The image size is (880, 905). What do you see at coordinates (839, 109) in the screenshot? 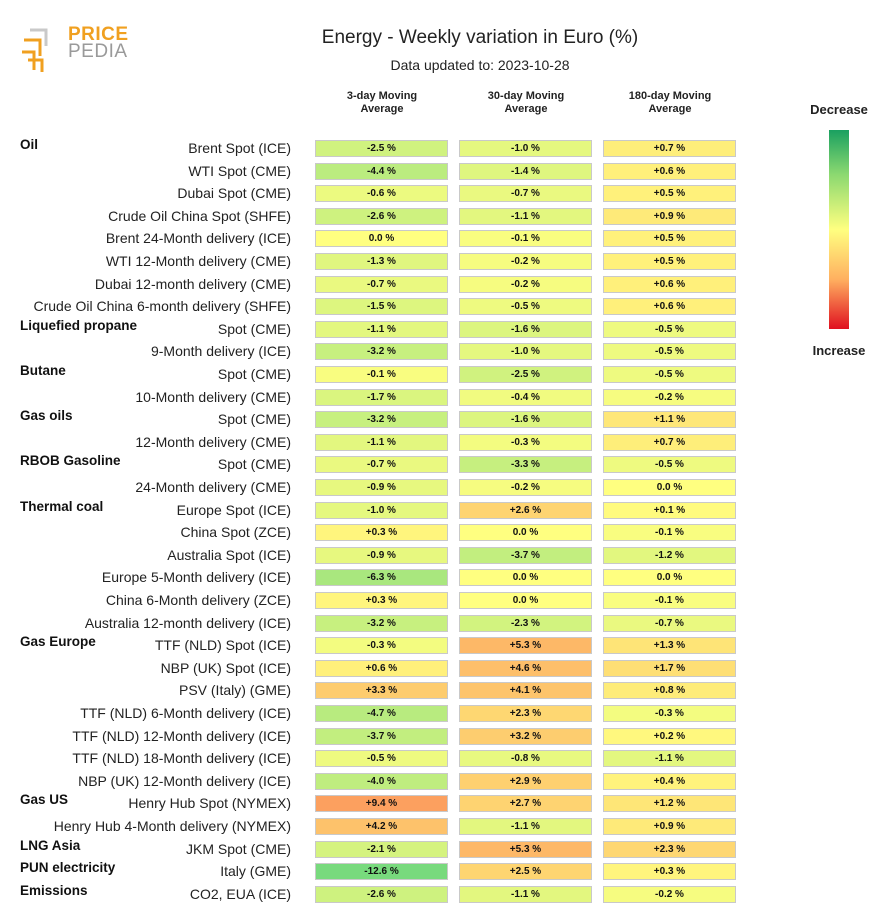
I see `legend-decrease-label: Decrease` at bounding box center [839, 109].